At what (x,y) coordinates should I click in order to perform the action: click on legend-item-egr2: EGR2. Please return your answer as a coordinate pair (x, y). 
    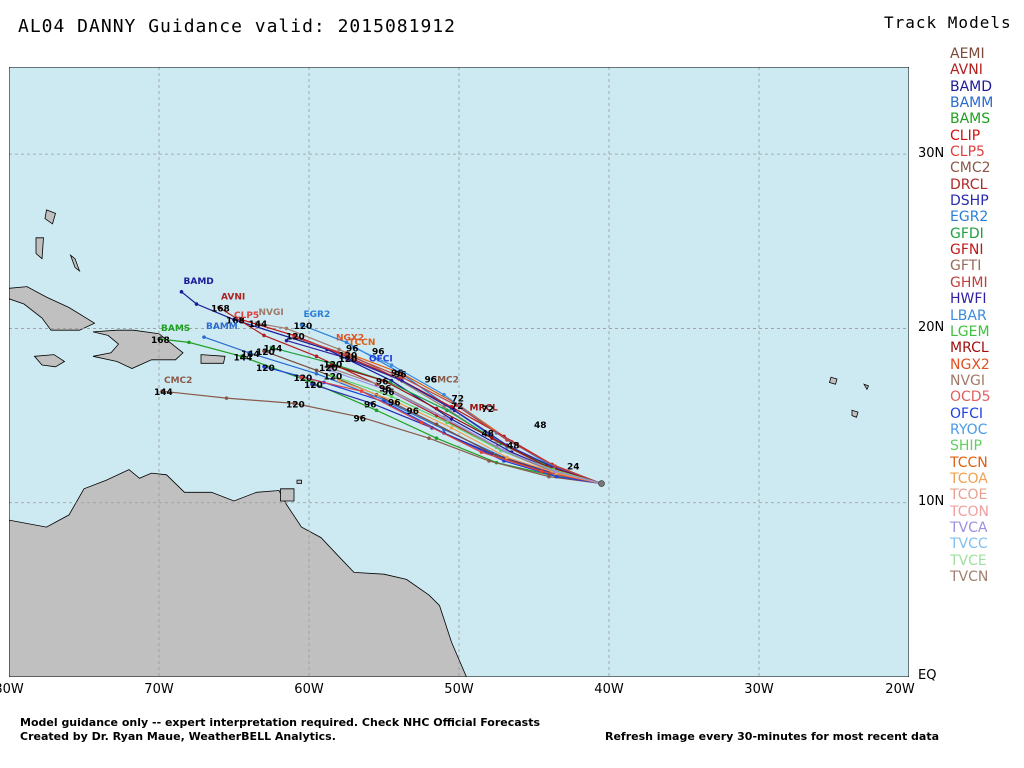
    Looking at the image, I should click on (969, 217).